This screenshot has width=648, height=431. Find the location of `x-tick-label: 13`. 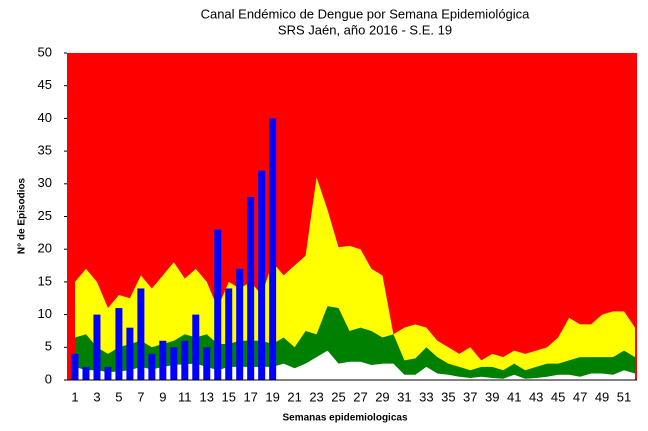

x-tick-label: 13 is located at coordinates (207, 396).